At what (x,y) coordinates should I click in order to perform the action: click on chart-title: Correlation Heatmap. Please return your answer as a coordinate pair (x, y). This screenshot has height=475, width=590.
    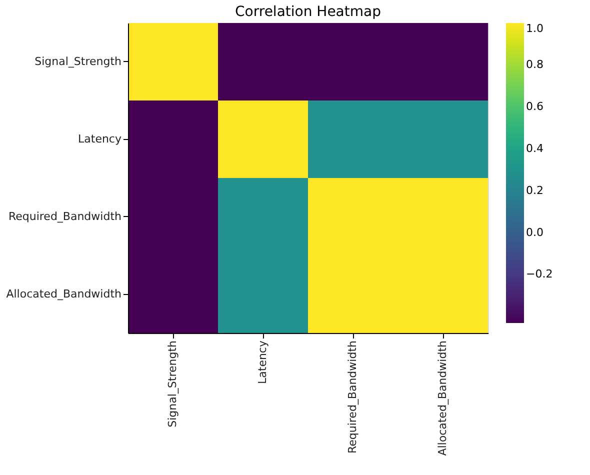
    Looking at the image, I should click on (308, 12).